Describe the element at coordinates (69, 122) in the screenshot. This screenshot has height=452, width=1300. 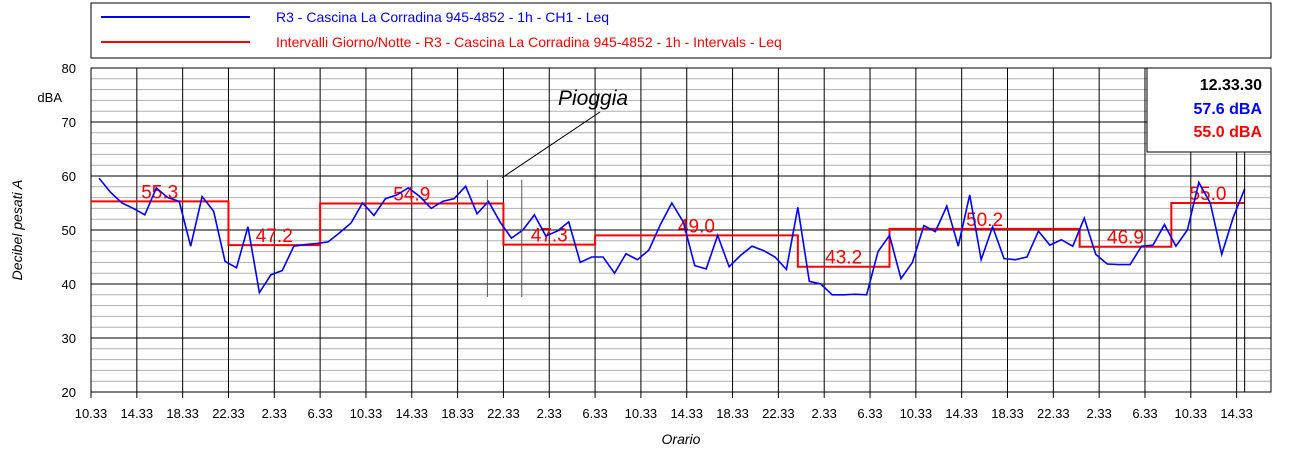
I see `y-tick-label: 70` at that location.